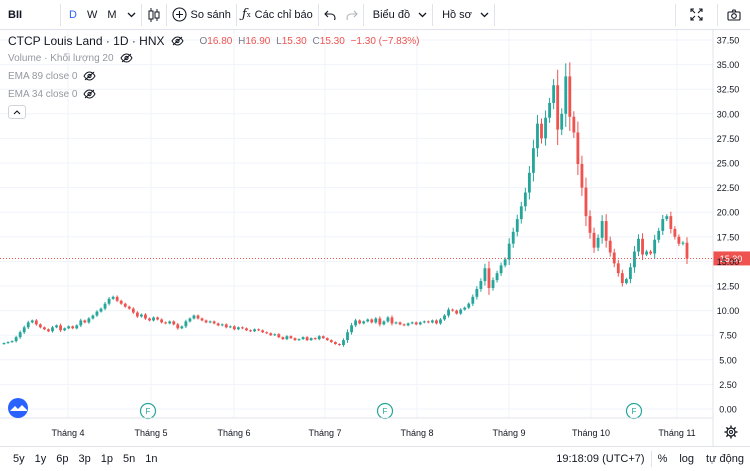 Image resolution: width=750 pixels, height=471 pixels. I want to click on axis-settings-button, so click(731, 432).